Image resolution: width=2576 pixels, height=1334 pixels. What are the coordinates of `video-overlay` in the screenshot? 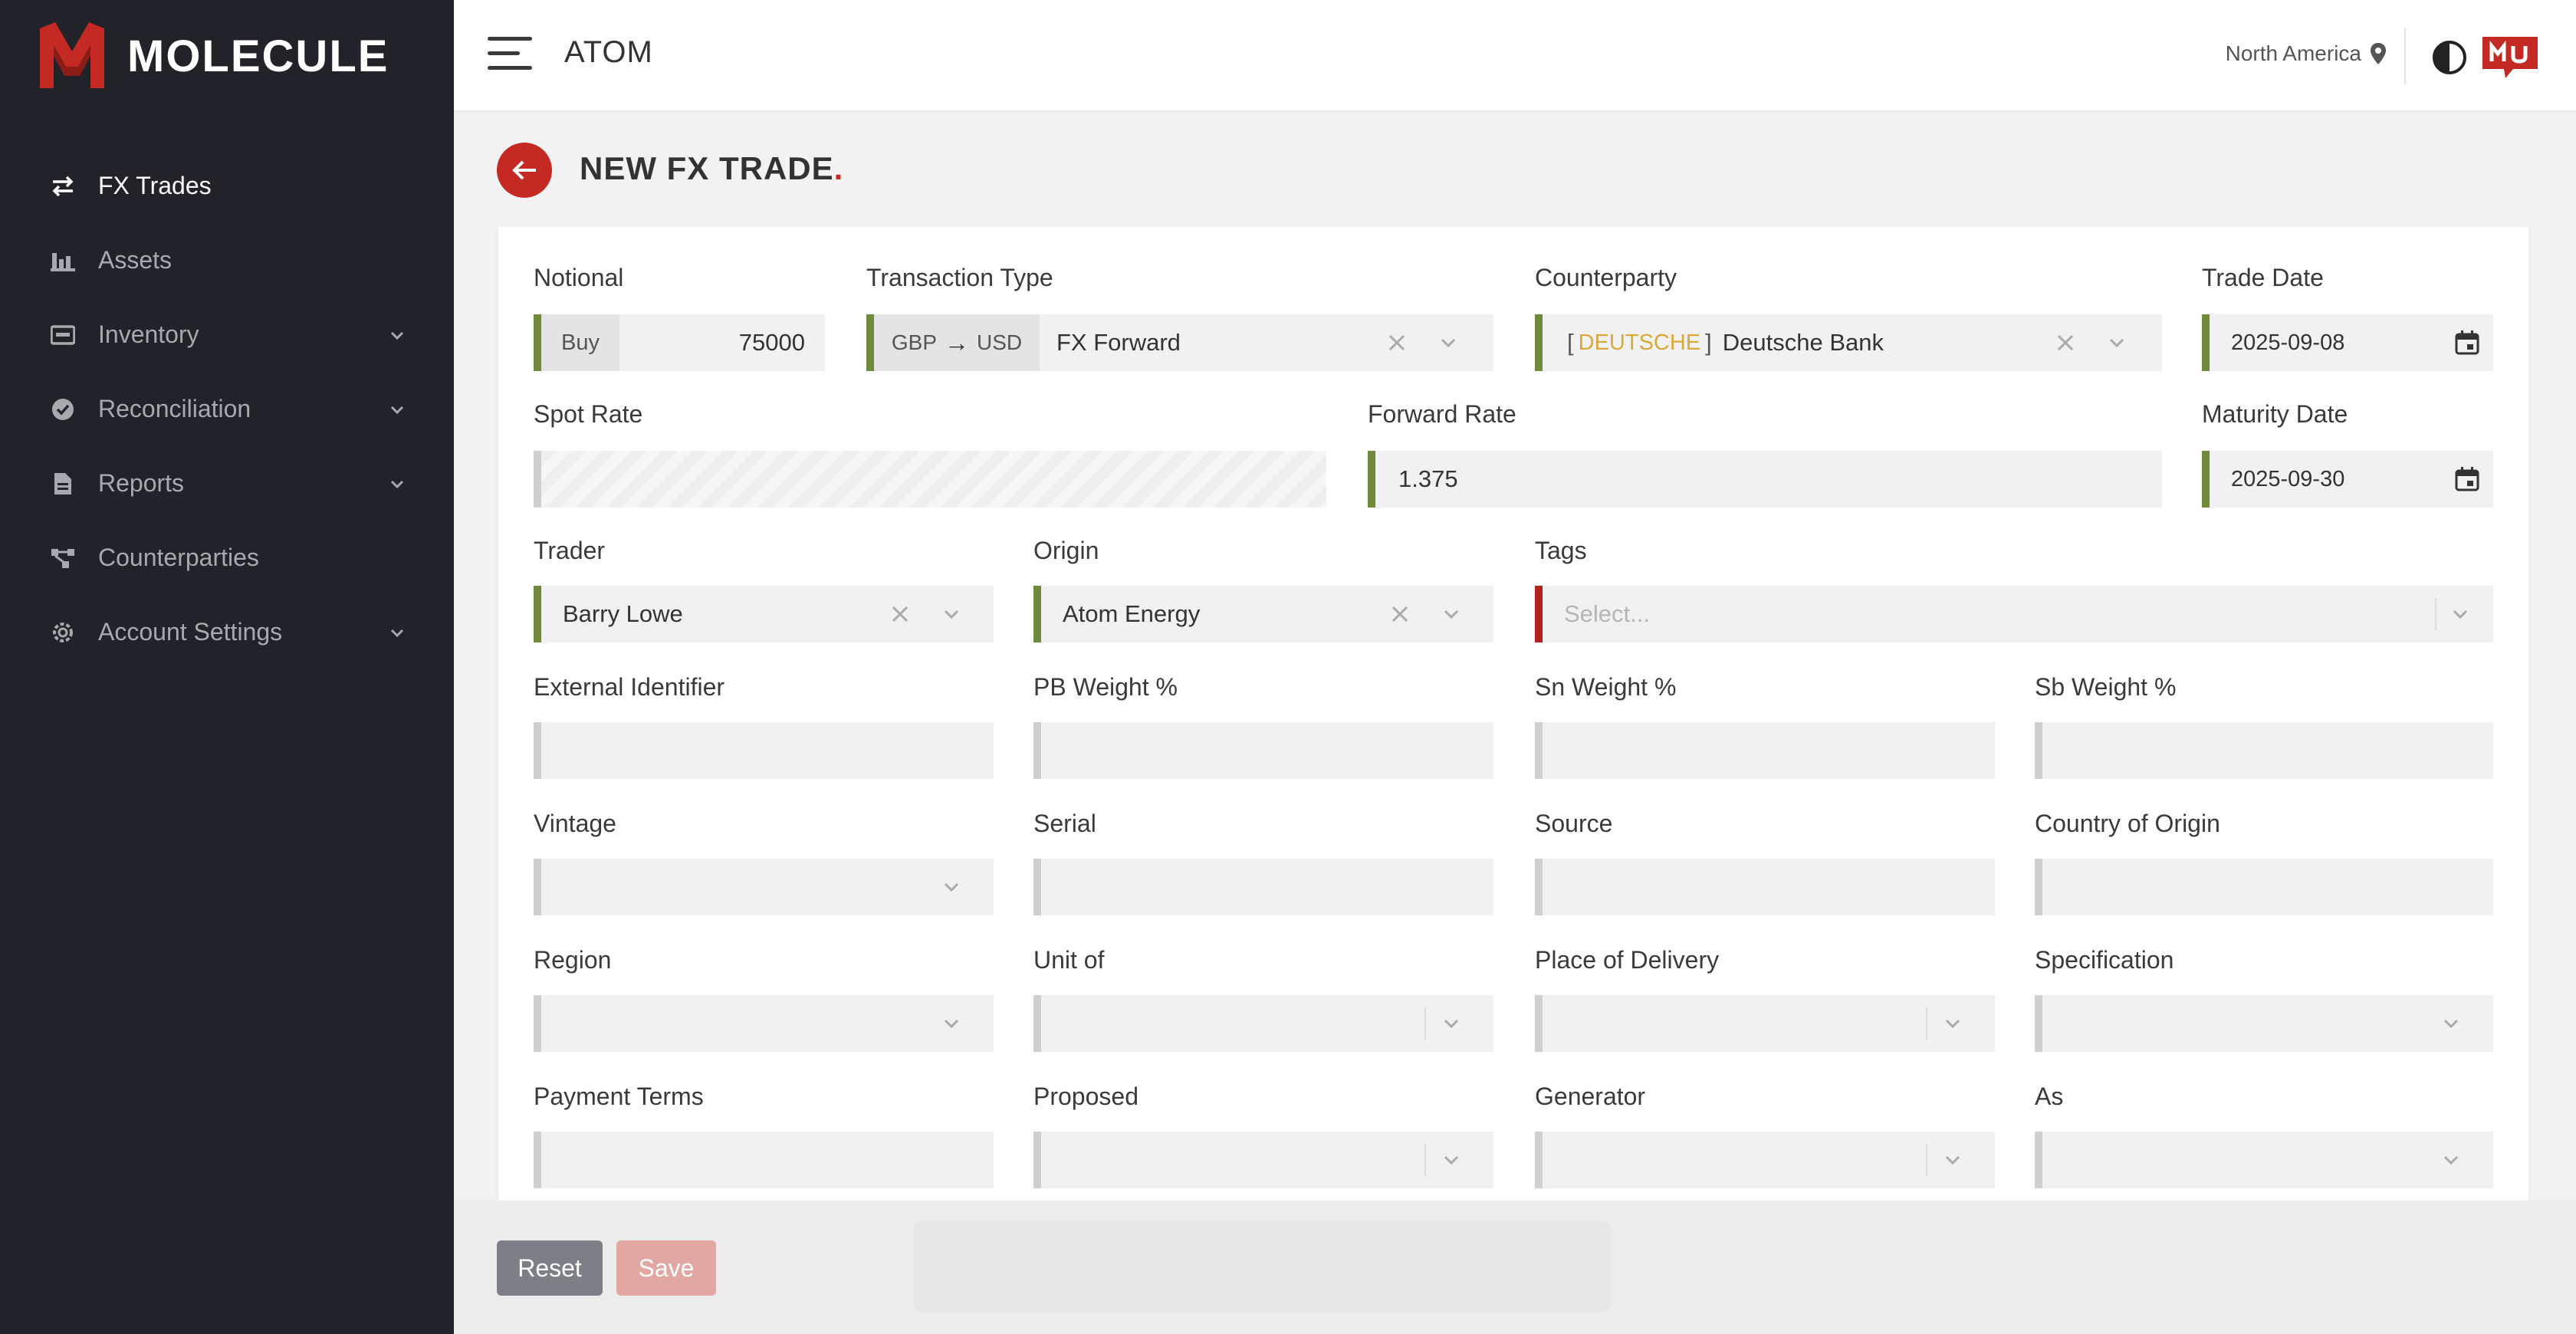 It's located at (1263, 1267).